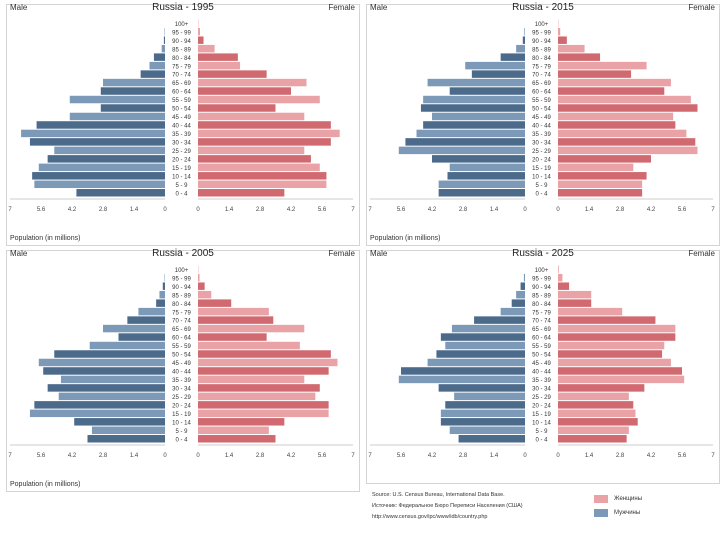  Describe the element at coordinates (542, 271) in the screenshot. I see `age-group-label: 100+` at that location.